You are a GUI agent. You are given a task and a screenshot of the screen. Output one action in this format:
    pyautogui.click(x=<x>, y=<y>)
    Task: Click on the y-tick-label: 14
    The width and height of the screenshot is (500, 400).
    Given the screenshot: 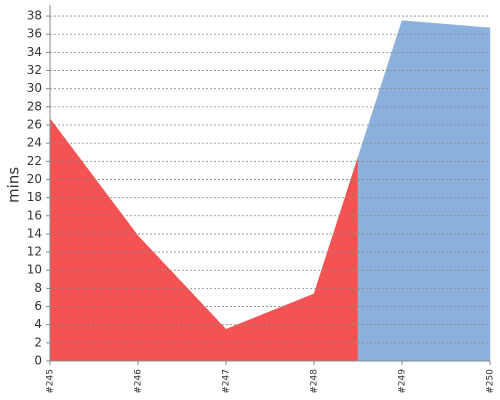 What is the action you would take?
    pyautogui.click(x=34, y=233)
    